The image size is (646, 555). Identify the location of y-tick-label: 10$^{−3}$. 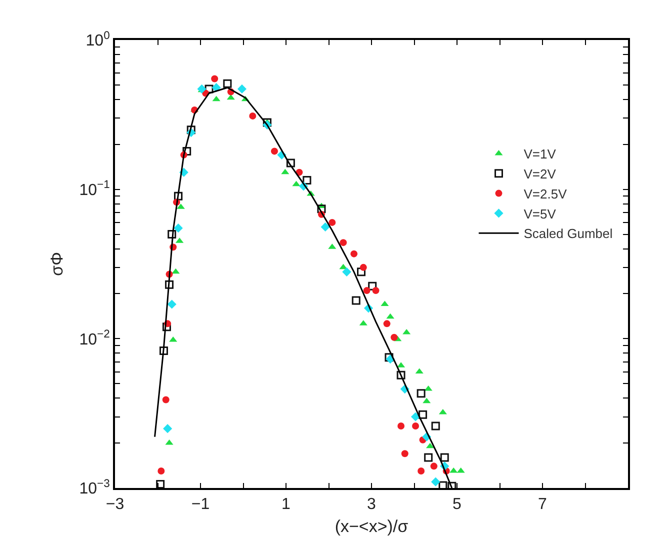
(94, 488).